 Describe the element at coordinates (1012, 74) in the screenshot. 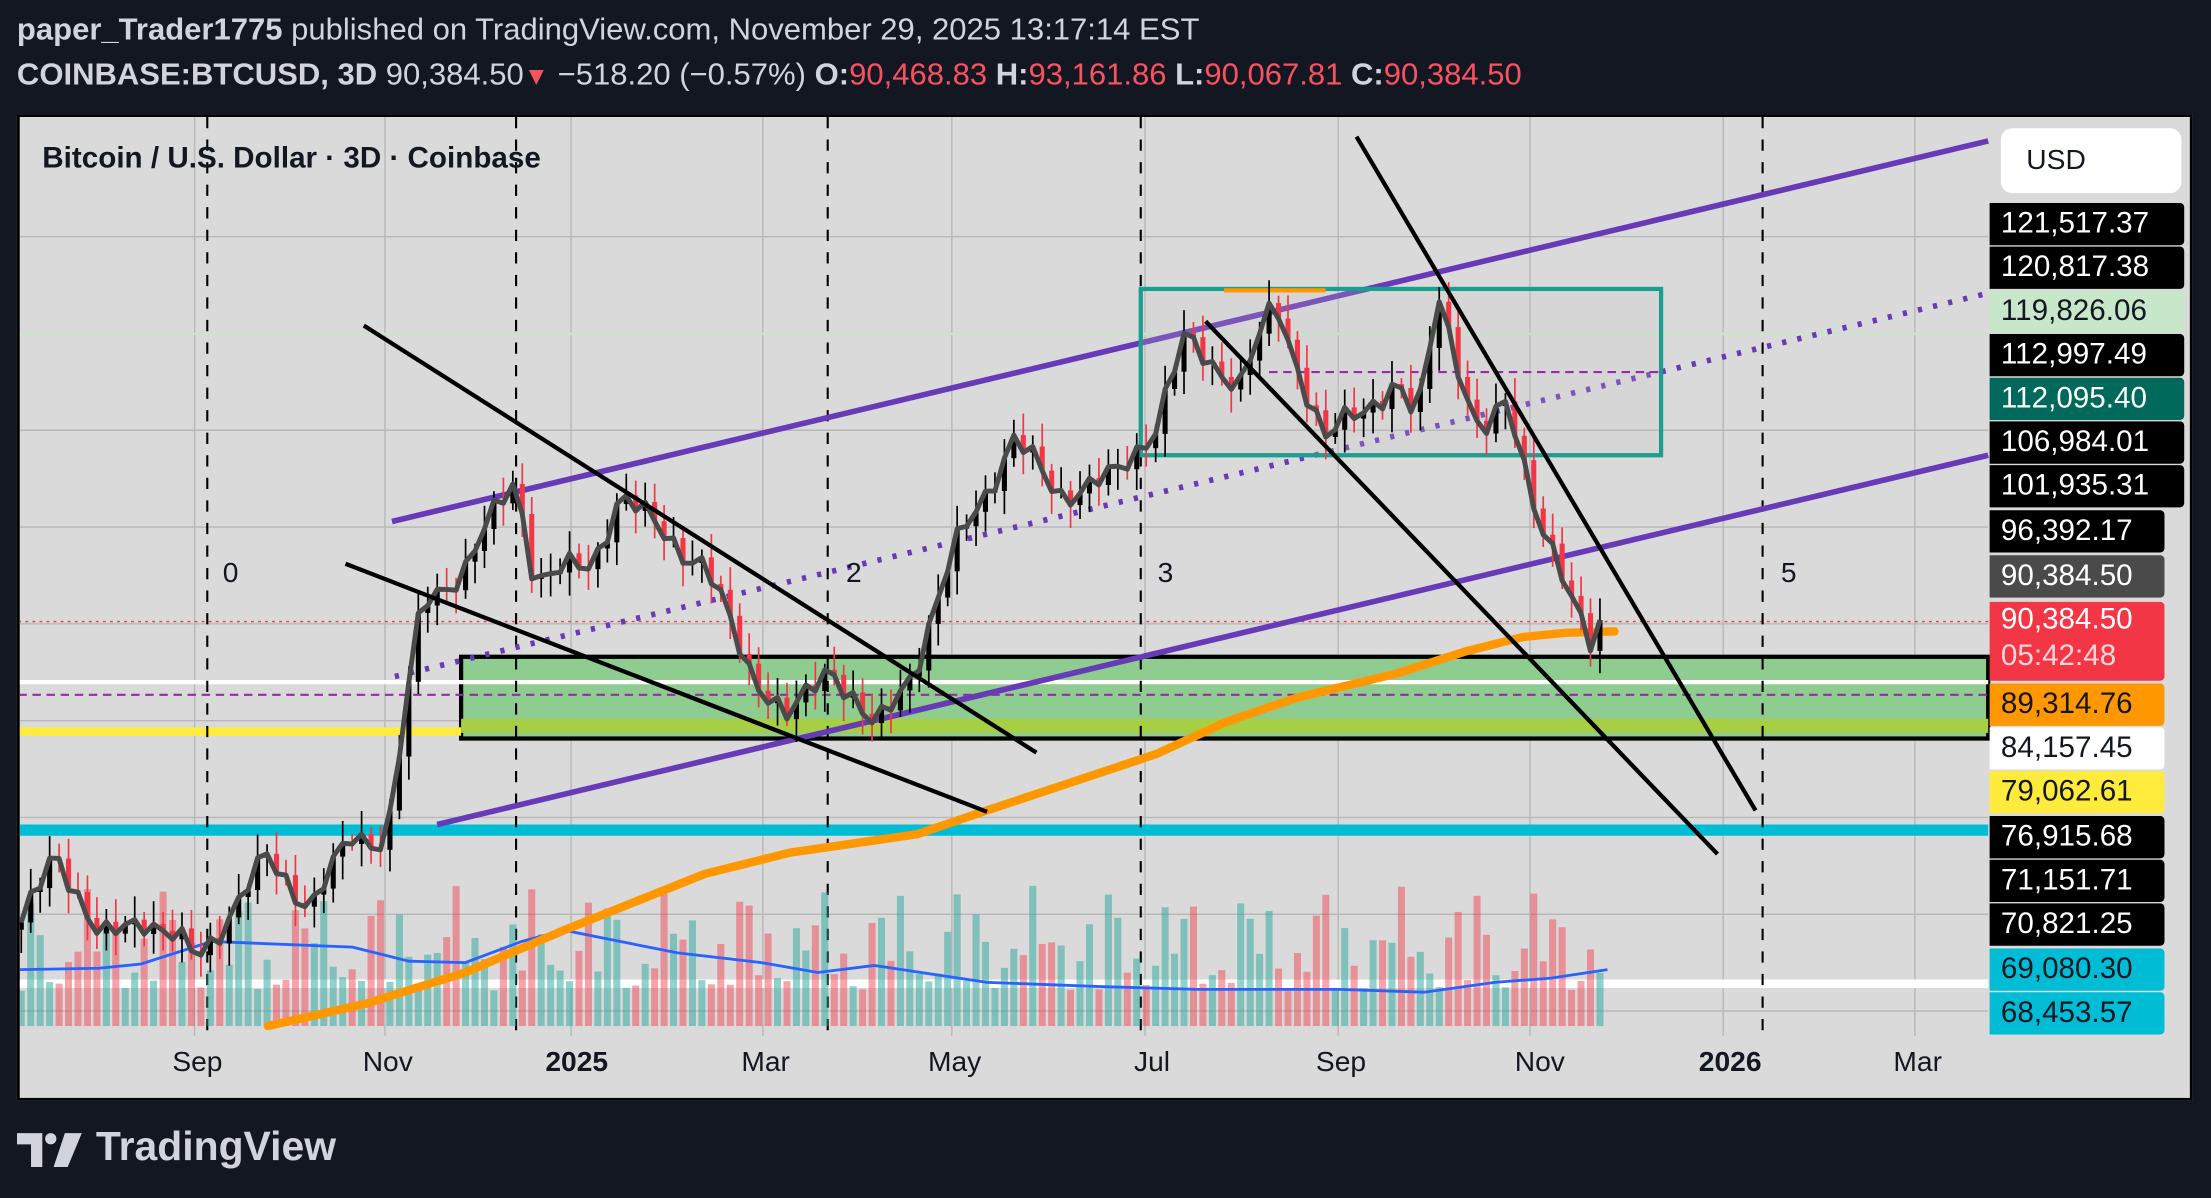

I see `high-label: H:` at that location.